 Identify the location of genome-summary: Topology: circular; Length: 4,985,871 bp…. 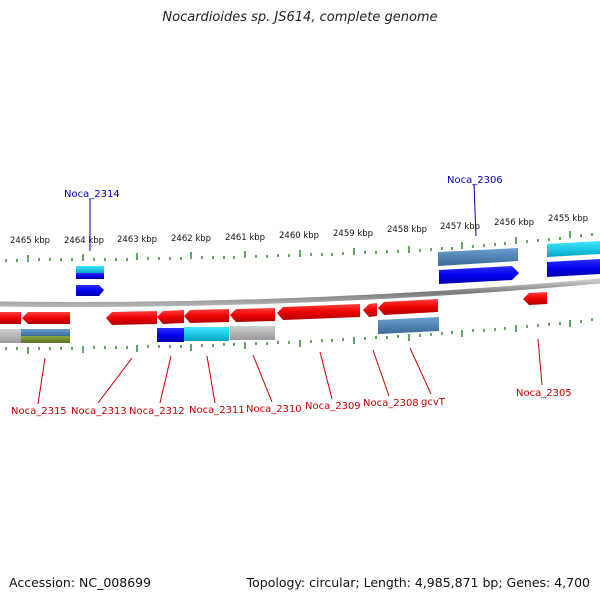
(418, 582).